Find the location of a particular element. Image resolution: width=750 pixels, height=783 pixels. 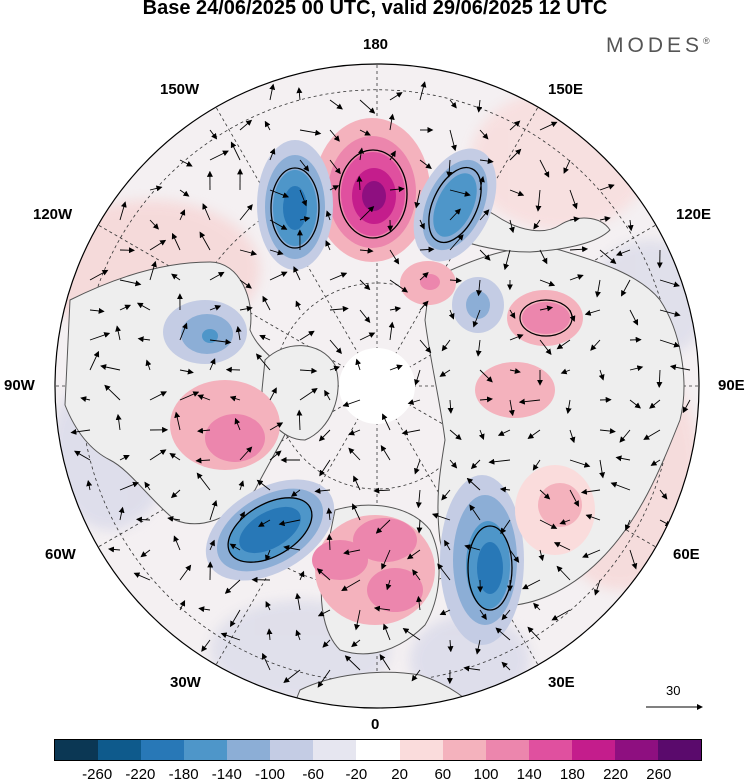

colorbar-tick-label: 140 is located at coordinates (529, 774).